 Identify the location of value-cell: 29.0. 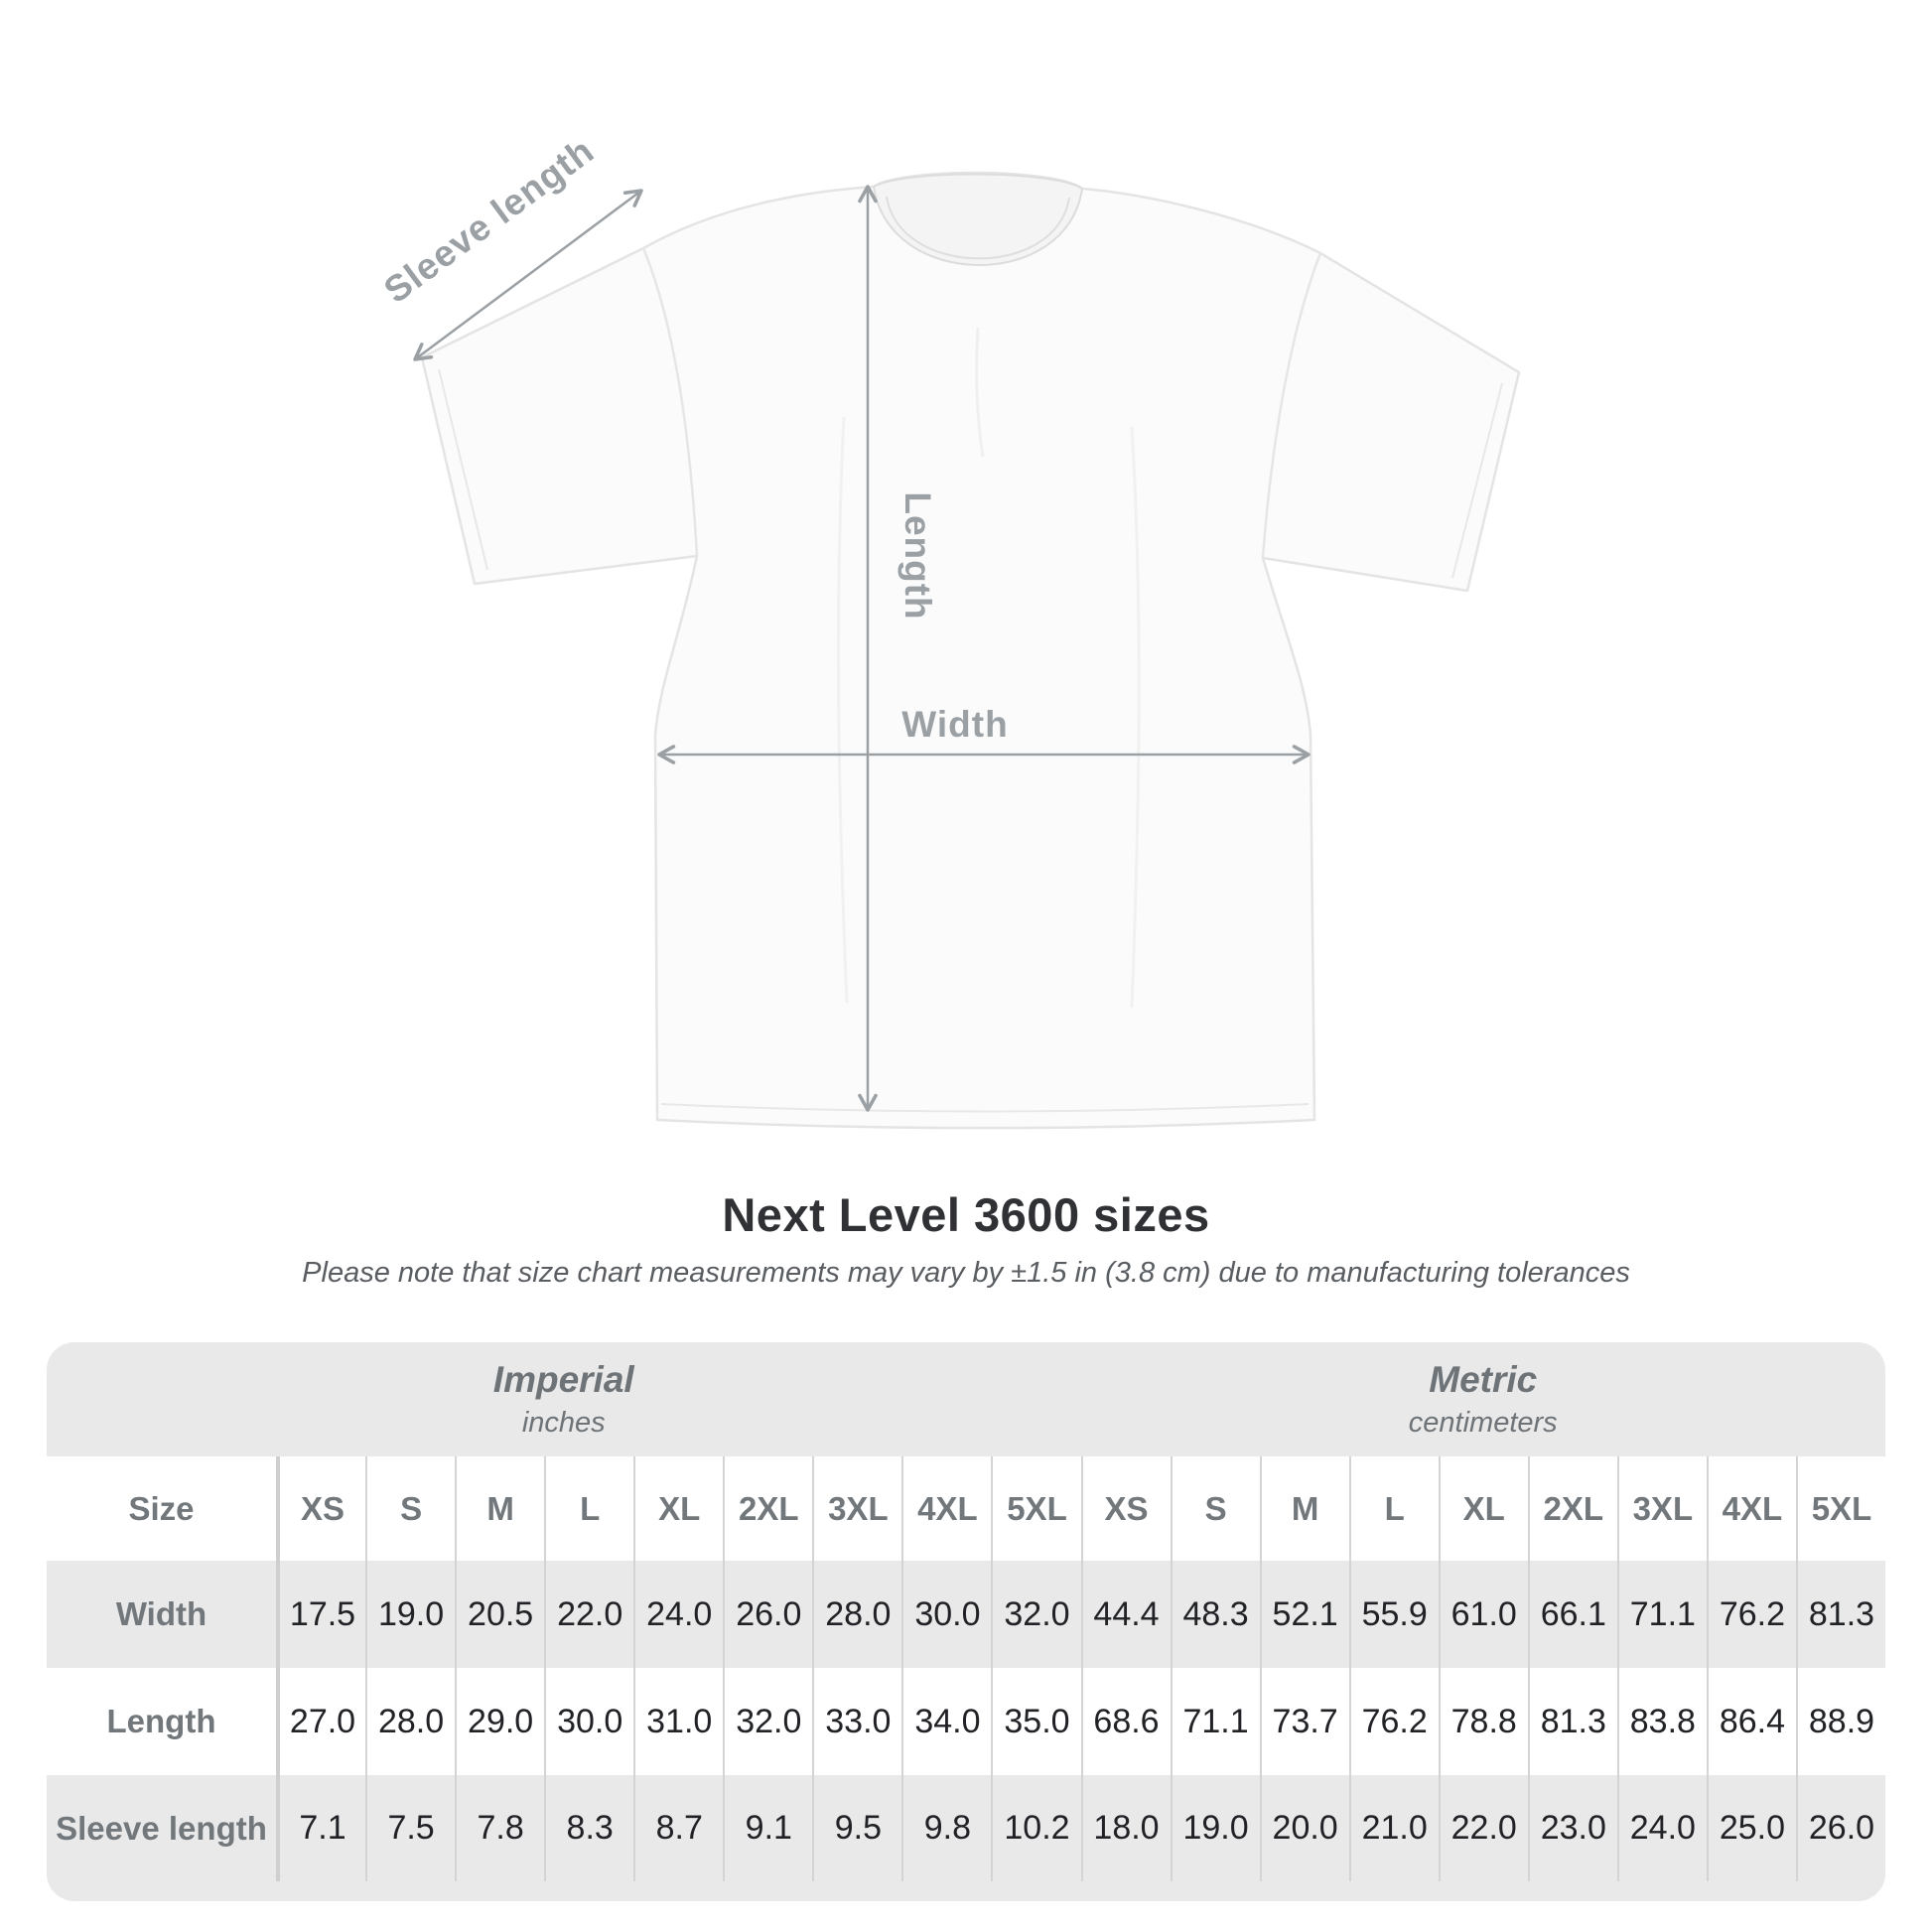
(500, 1722).